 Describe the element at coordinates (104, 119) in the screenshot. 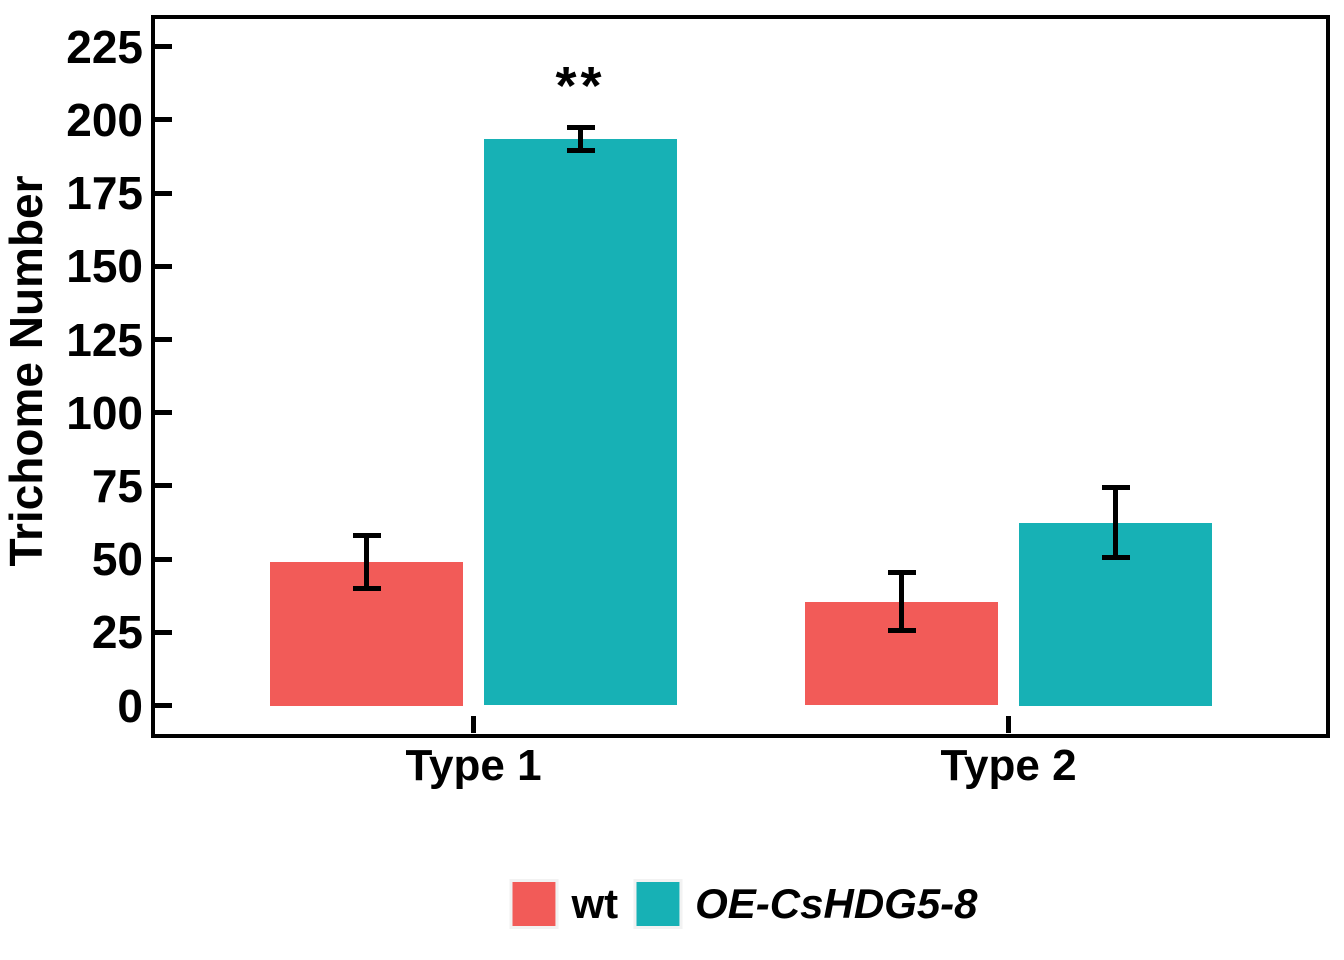

I see `y-tick-label: 200` at that location.